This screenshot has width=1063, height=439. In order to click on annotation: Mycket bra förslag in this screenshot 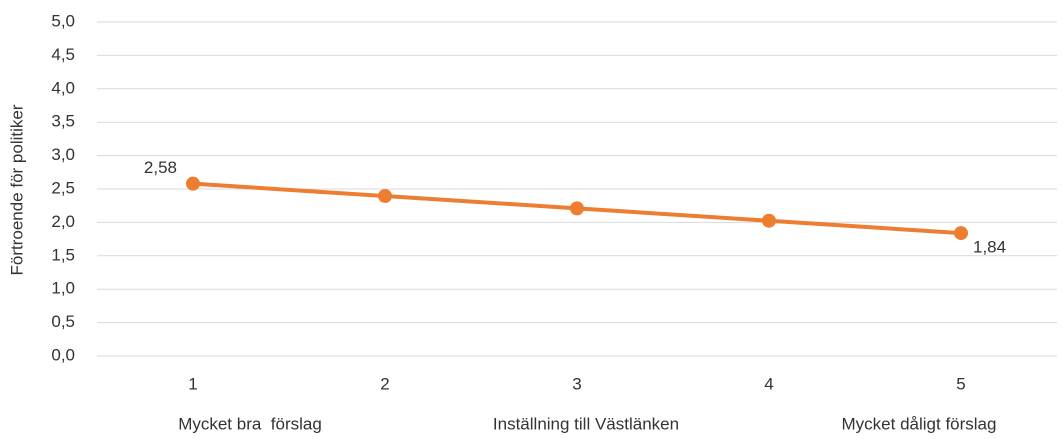, I will do `click(250, 423)`.